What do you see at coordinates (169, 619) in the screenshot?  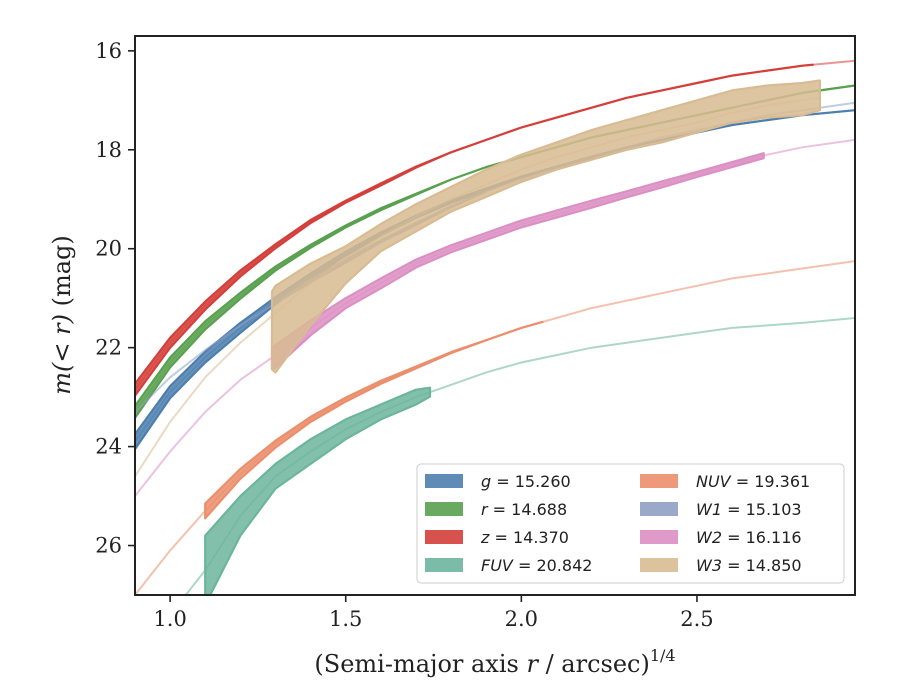 I see `x-tick-label: 1.0` at bounding box center [169, 619].